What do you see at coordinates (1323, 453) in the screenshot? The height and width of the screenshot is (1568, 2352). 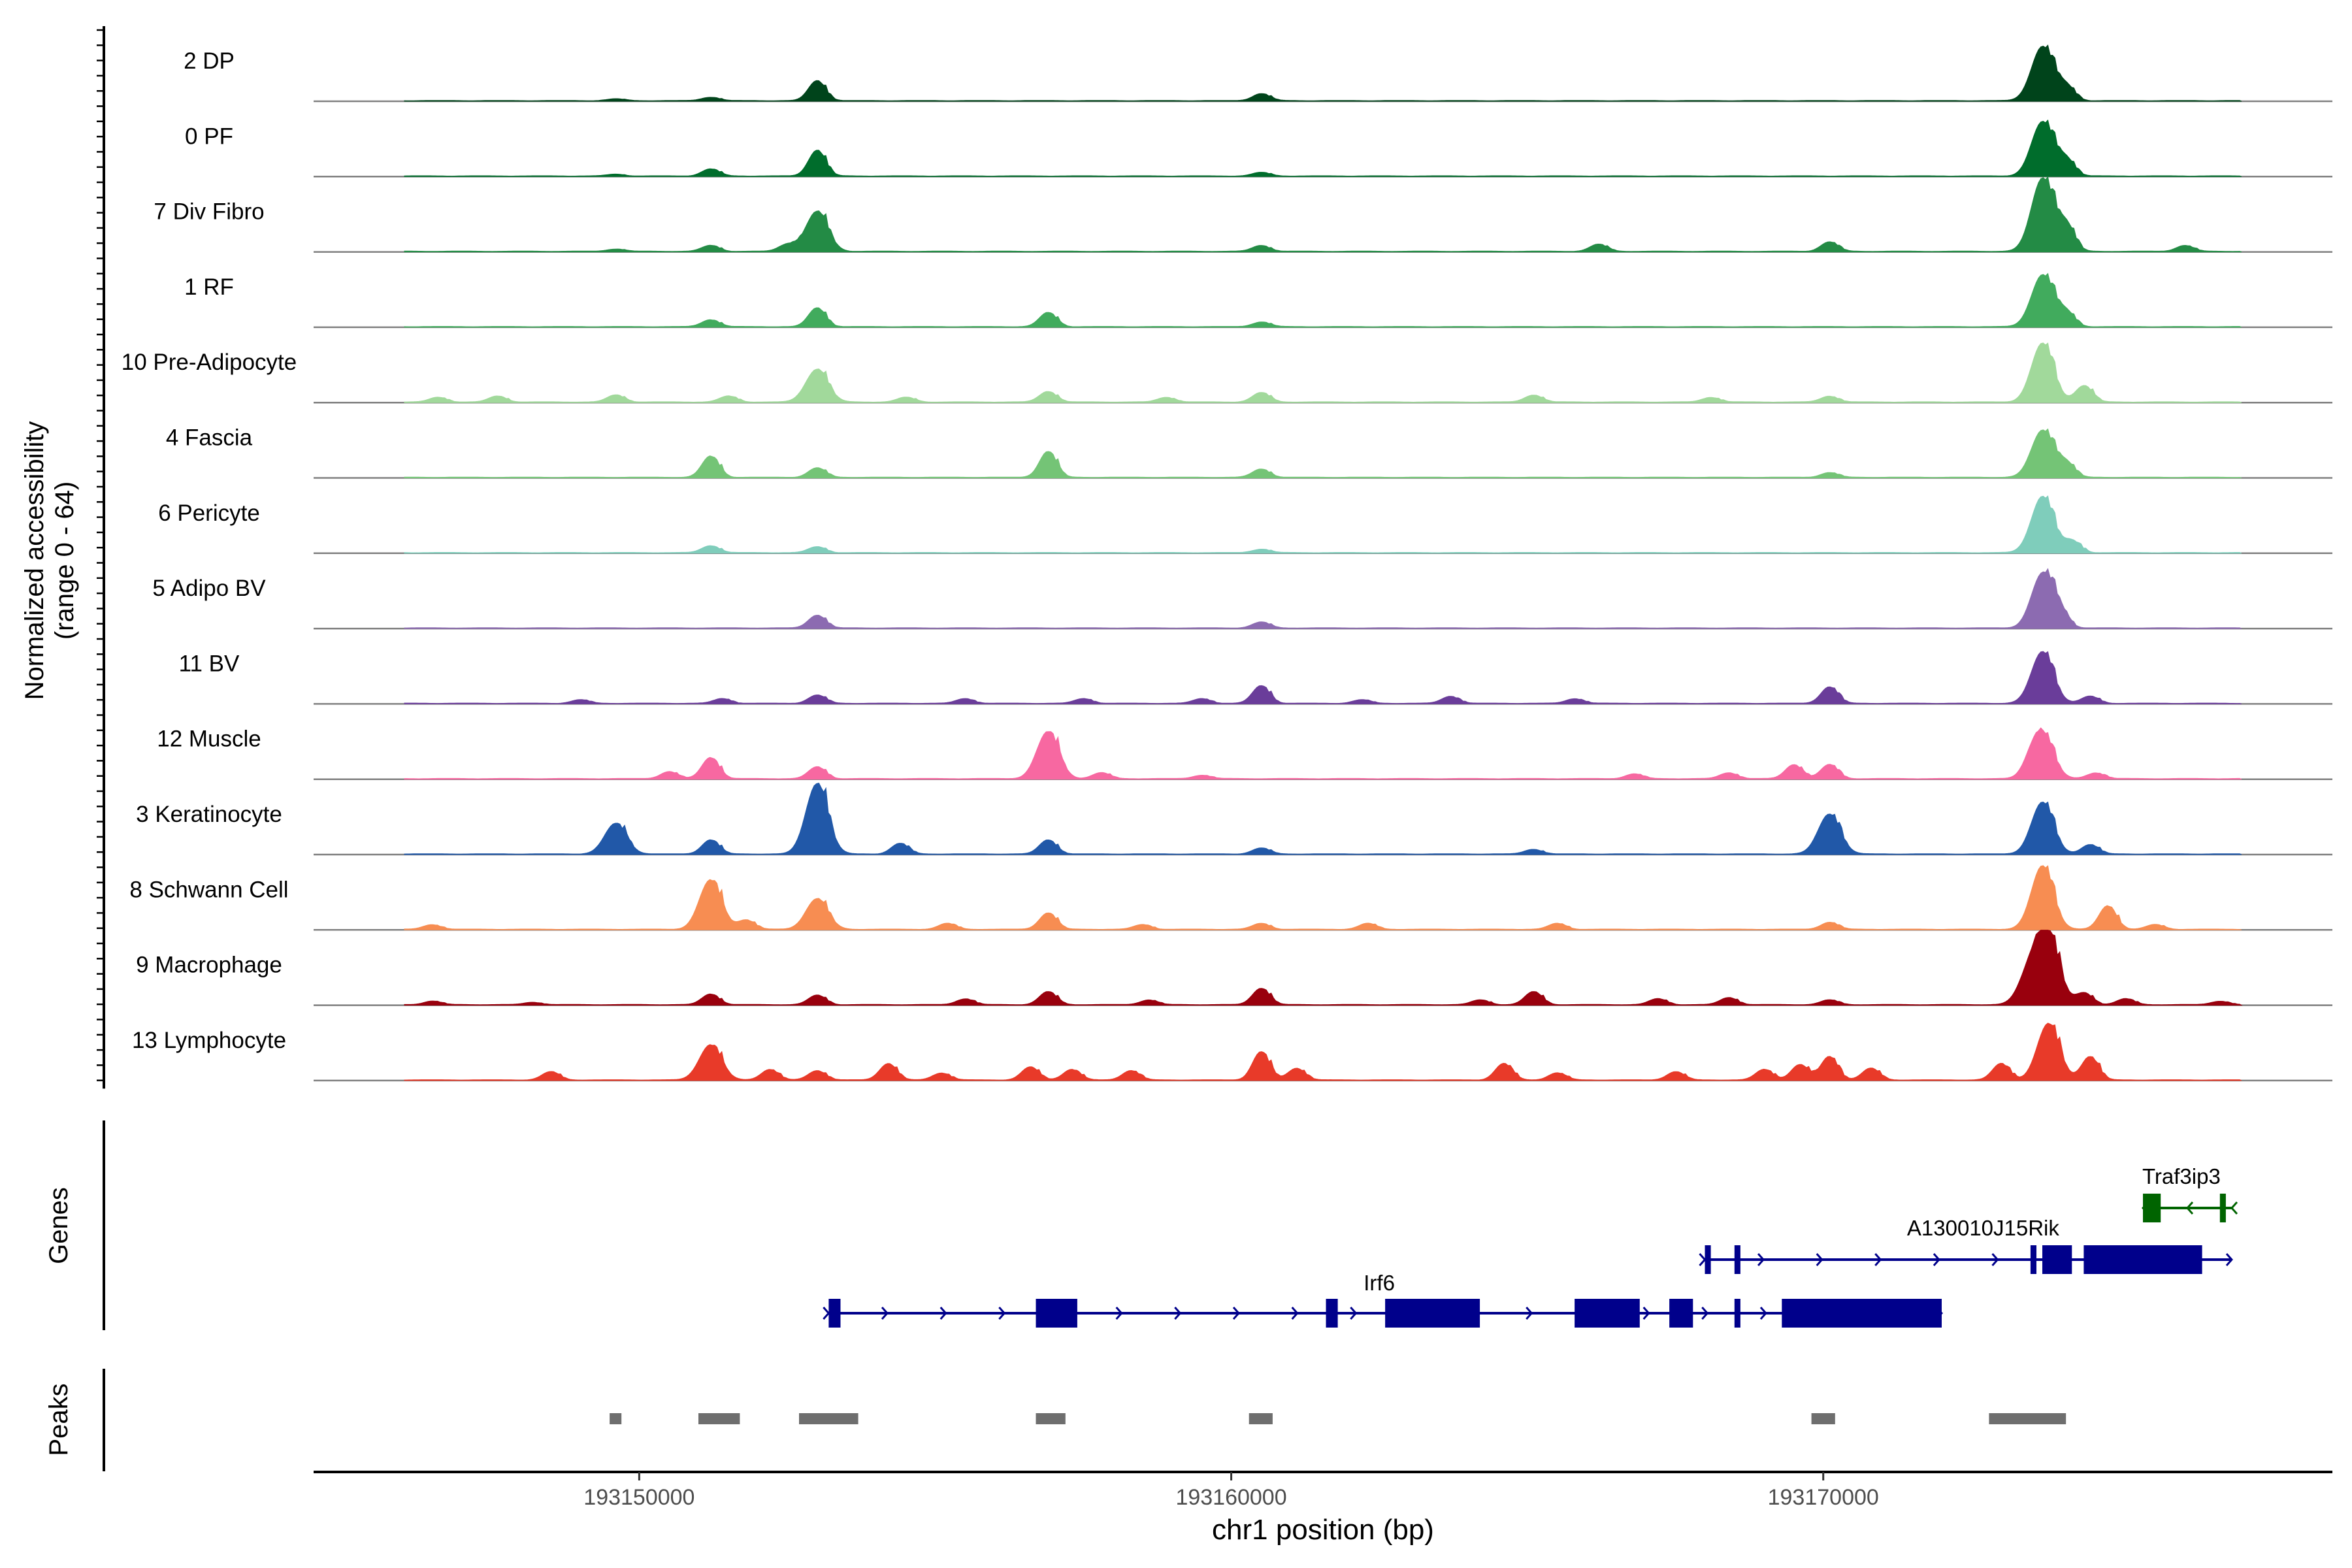 I see `coverage-4-fascia` at bounding box center [1323, 453].